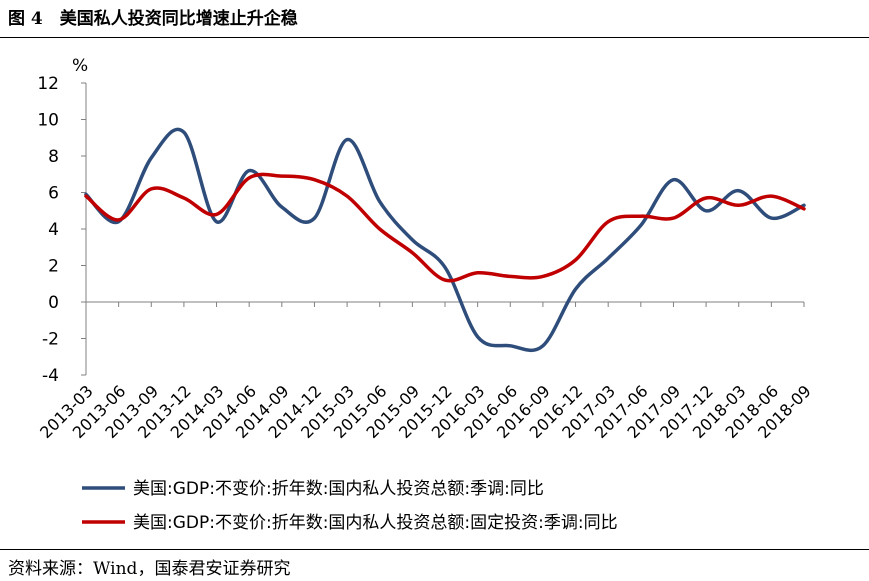 The height and width of the screenshot is (581, 869). I want to click on source-note: 资料来源：Wind，国泰君安证券研究, so click(149, 569).